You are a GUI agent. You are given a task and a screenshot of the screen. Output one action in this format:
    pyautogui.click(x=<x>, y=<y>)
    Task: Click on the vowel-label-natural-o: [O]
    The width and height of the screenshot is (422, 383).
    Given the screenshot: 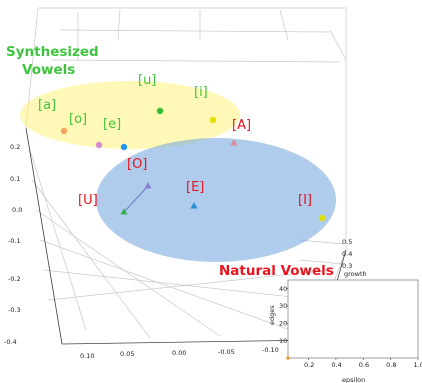 What is the action you would take?
    pyautogui.click(x=137, y=164)
    